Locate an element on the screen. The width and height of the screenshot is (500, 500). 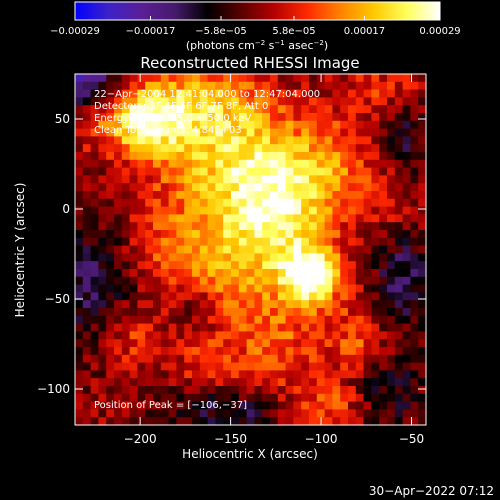
chart-title: Reconstructed RHESSI Image is located at coordinates (249, 63).